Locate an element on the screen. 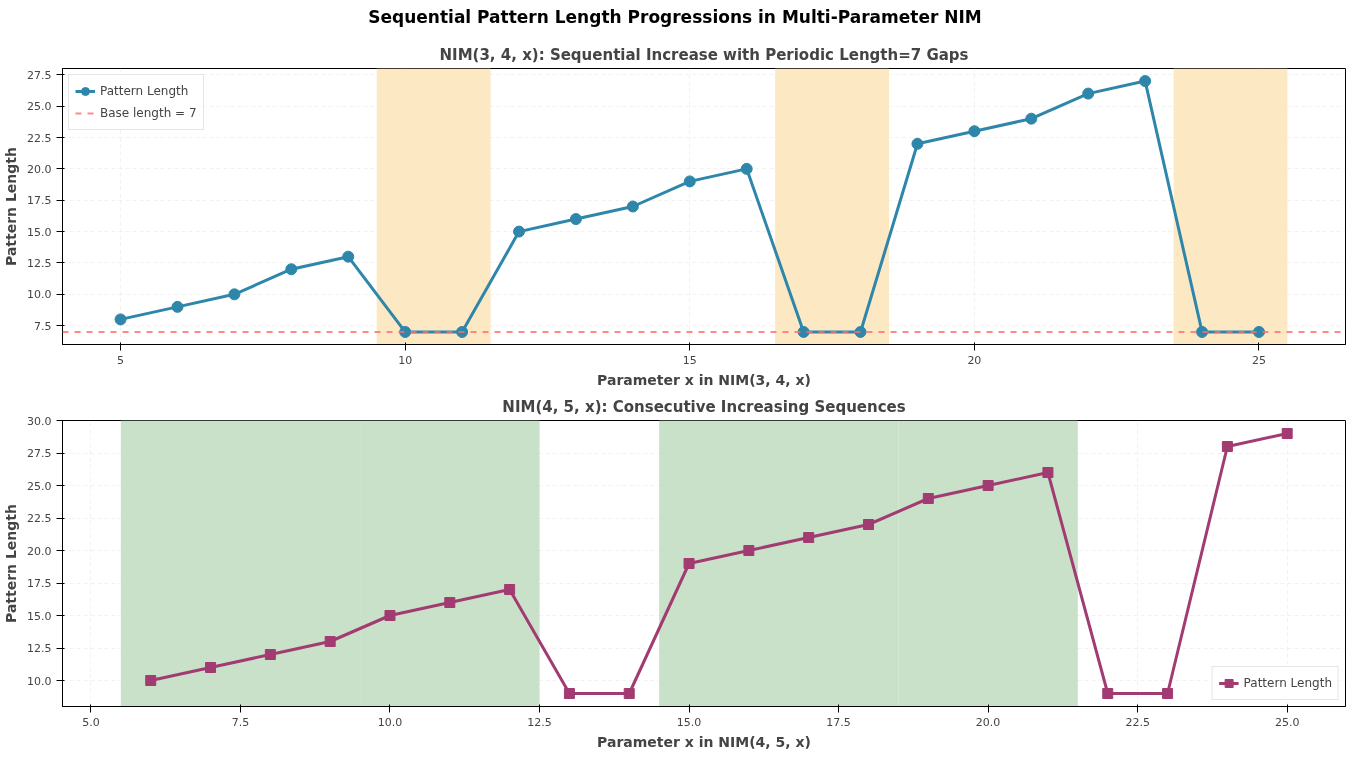 The width and height of the screenshot is (1357, 757). x-tick-label: 15 is located at coordinates (689, 360).